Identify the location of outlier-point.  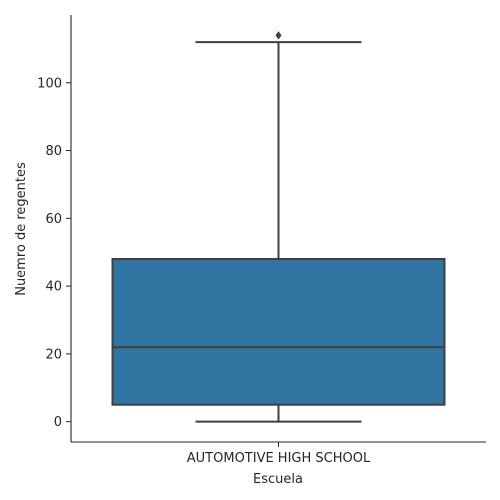
(278, 35).